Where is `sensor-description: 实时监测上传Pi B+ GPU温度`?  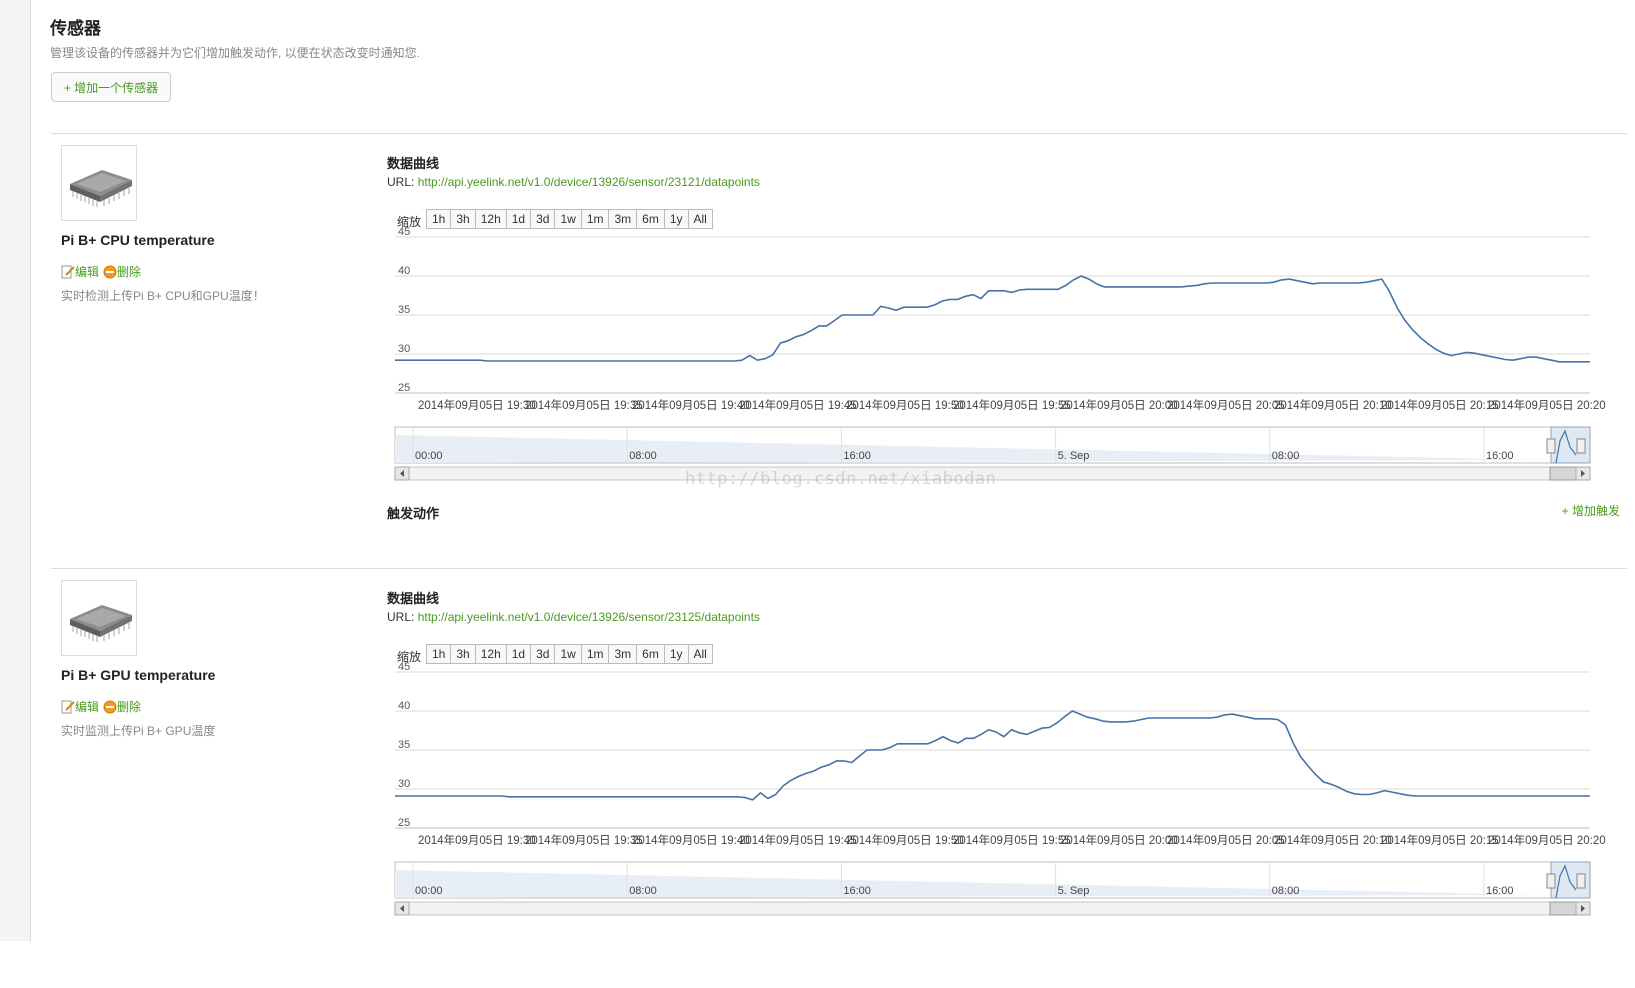 sensor-description: 实时监测上传Pi B+ GPU温度 is located at coordinates (138, 731).